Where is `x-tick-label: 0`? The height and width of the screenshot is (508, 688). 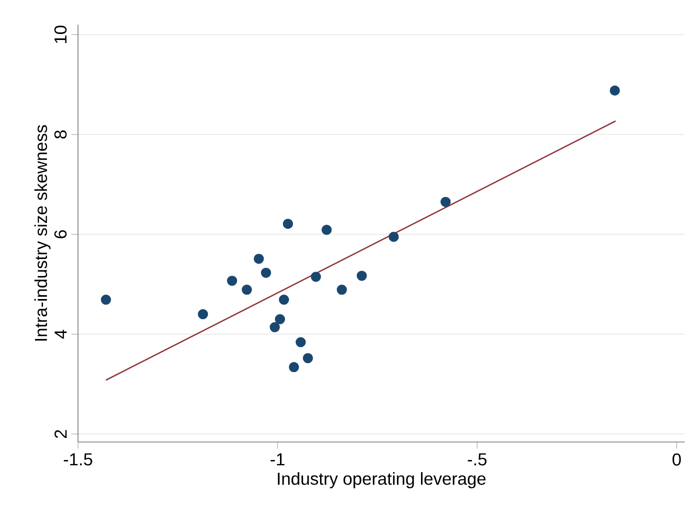
x-tick-label: 0 is located at coordinates (676, 459).